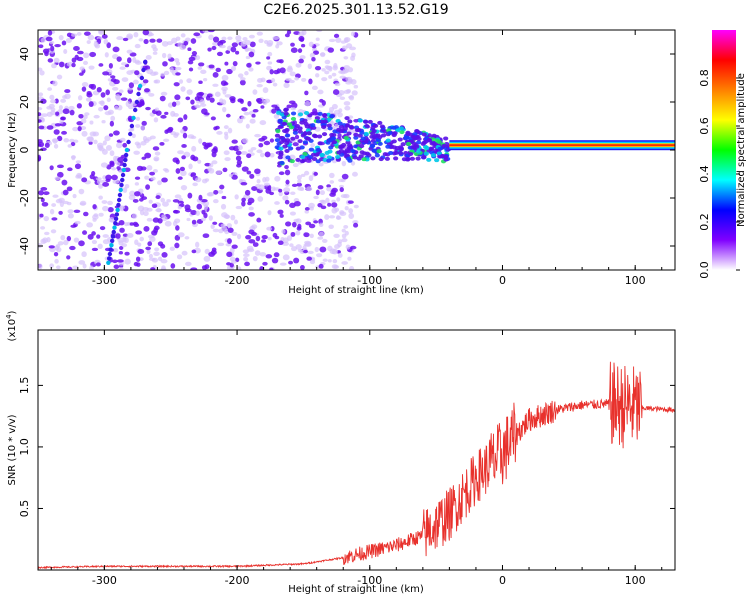 The width and height of the screenshot is (750, 600). What do you see at coordinates (11, 325) in the screenshot?
I see `snr-scale-factor: (x104)` at bounding box center [11, 325].